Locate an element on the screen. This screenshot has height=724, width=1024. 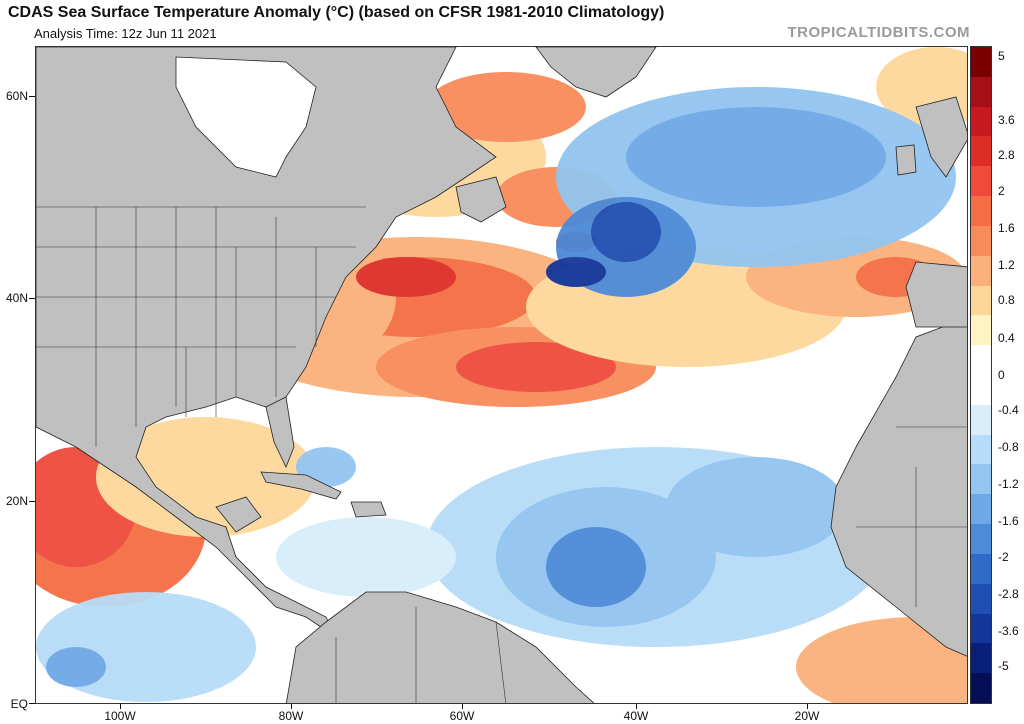
cuba is located at coordinates (301, 485).